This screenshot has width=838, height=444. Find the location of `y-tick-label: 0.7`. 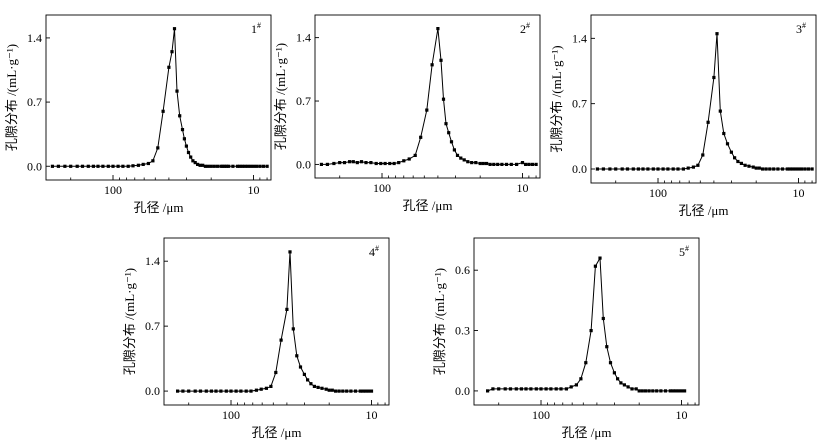

y-tick-label: 0.7 is located at coordinates (152, 326).